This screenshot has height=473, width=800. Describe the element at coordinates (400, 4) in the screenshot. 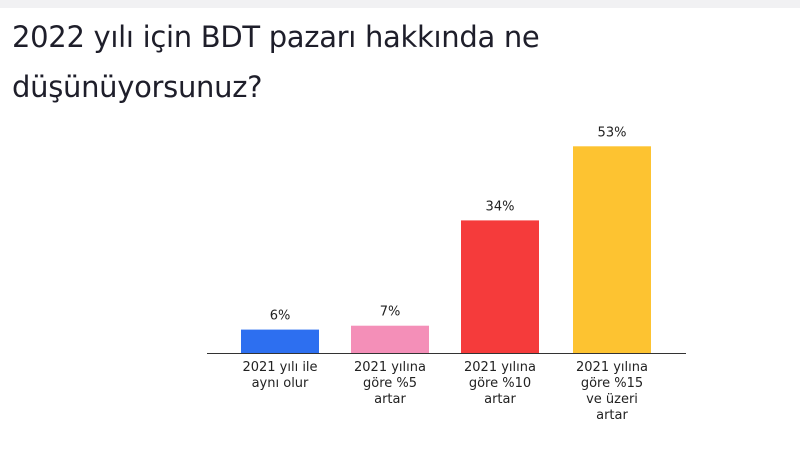

I see `top-band` at that location.